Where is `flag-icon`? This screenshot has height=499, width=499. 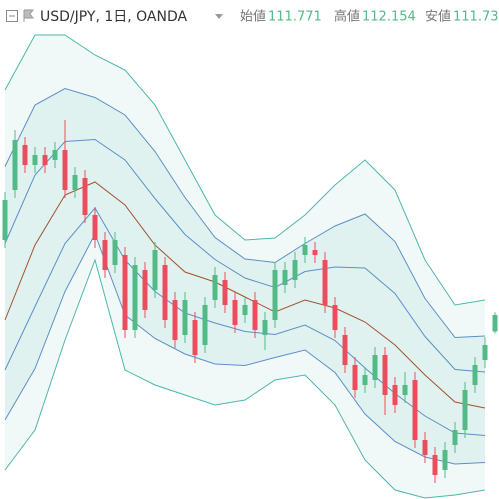 flag-icon is located at coordinates (28, 15).